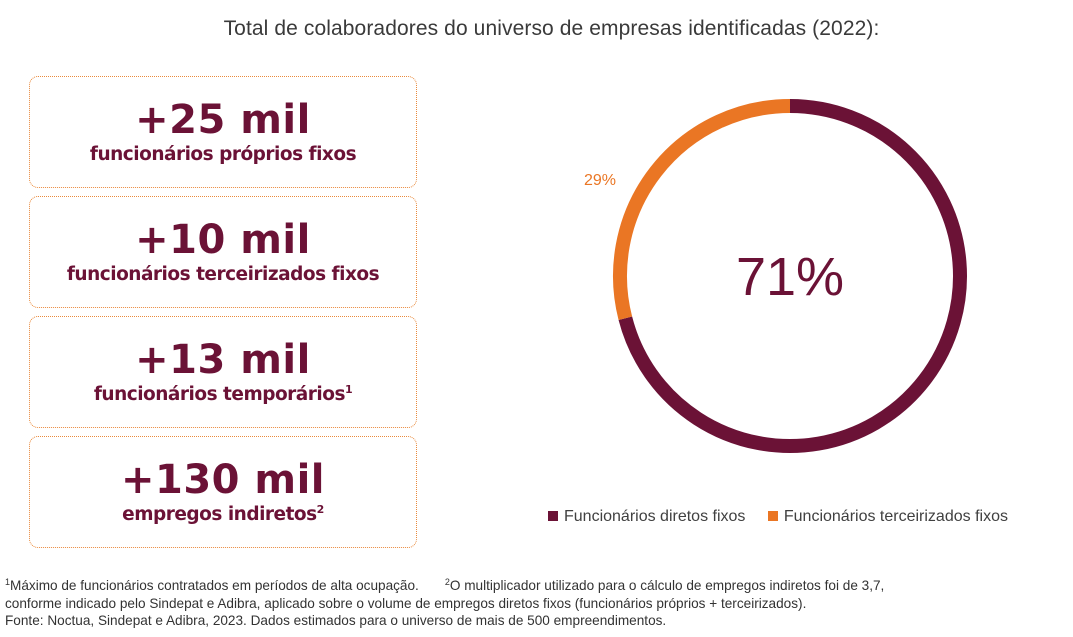  I want to click on stat-card-terceirizados: +10 mil funcionários terceirizados fixos, so click(223, 252).